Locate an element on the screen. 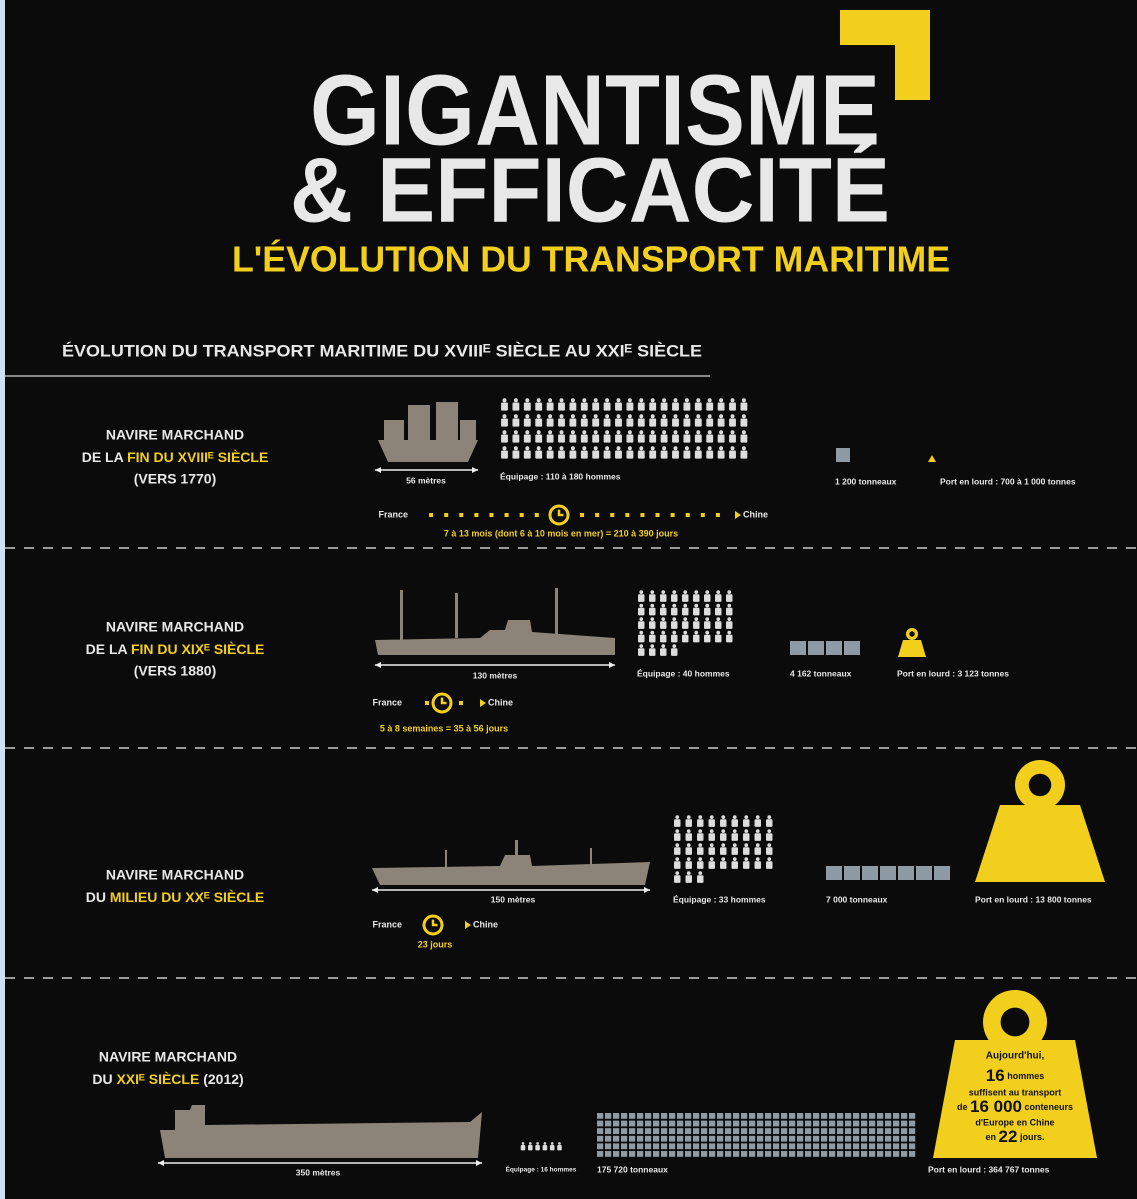 The width and height of the screenshot is (1137, 1199). callout-text: en 22 jours. is located at coordinates (1015, 1136).